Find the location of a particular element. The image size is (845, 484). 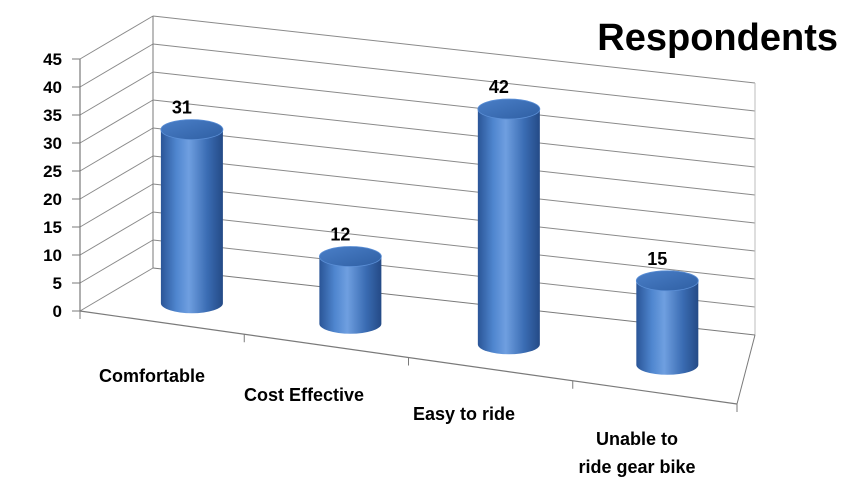

y-tick-label: 15 is located at coordinates (52, 227).